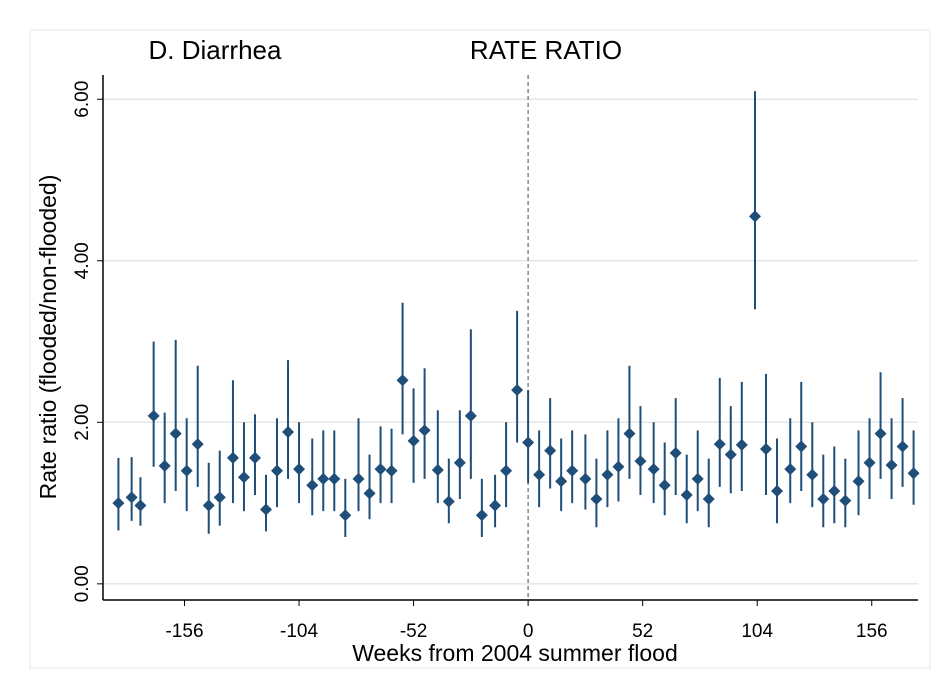 The image size is (951, 691). What do you see at coordinates (642, 631) in the screenshot?
I see `x-tick-label: 52` at bounding box center [642, 631].